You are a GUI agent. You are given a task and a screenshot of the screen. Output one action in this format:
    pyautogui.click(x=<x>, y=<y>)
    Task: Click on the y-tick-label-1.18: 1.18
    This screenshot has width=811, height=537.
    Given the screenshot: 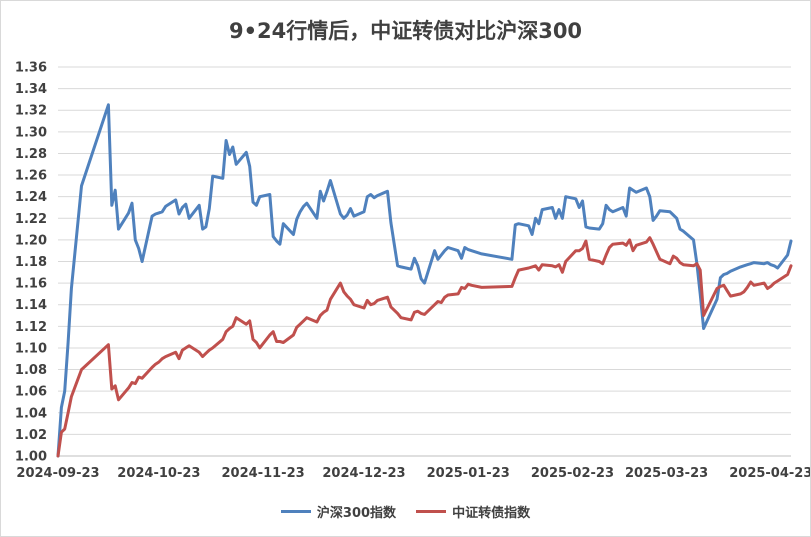 What is the action you would take?
    pyautogui.click(x=31, y=262)
    